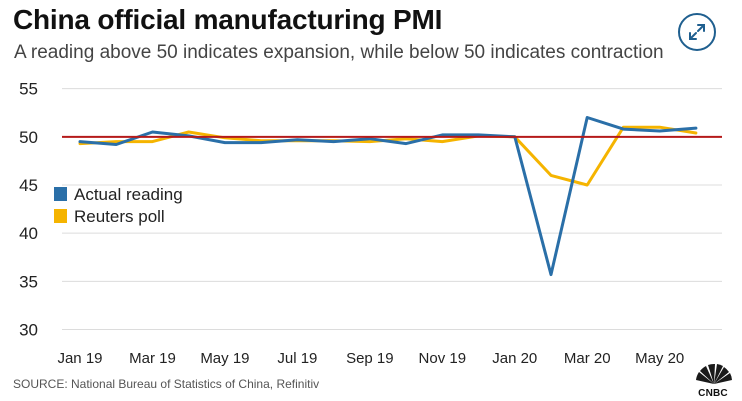  What do you see at coordinates (228, 19) in the screenshot?
I see `chart-title: China official manufacturing PMI` at bounding box center [228, 19].